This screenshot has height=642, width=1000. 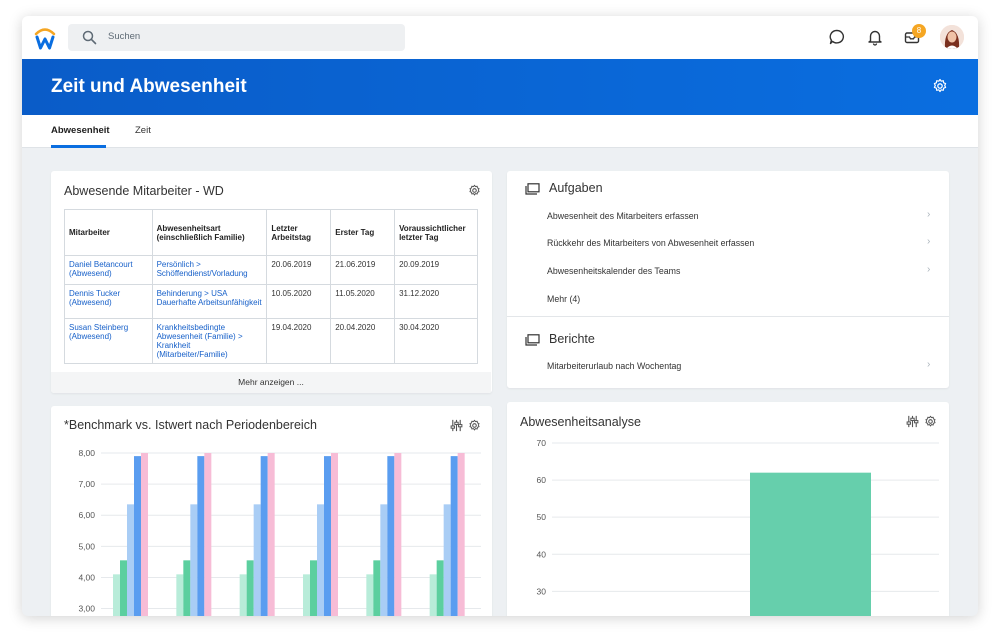 I want to click on y-tick-label: 3,00, so click(x=86, y=609).